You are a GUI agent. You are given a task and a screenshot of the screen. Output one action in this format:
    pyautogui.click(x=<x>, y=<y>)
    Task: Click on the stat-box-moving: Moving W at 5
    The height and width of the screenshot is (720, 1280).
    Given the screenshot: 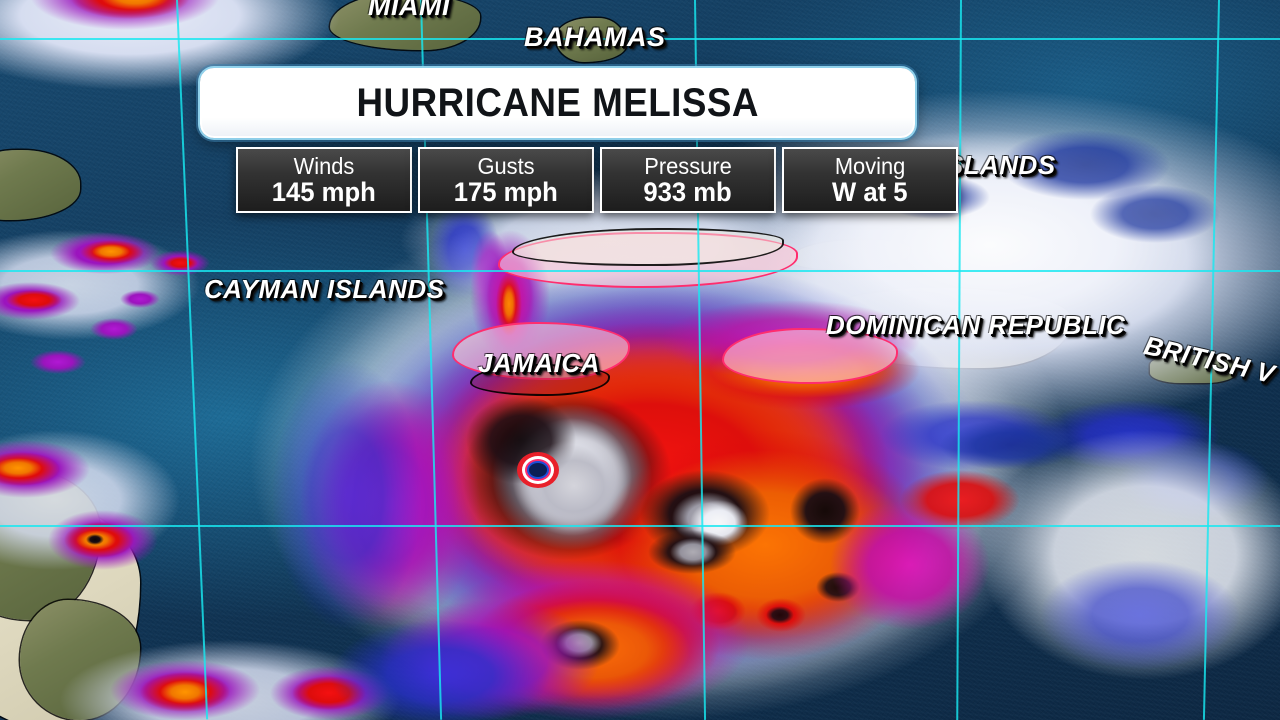 What is the action you would take?
    pyautogui.click(x=870, y=180)
    